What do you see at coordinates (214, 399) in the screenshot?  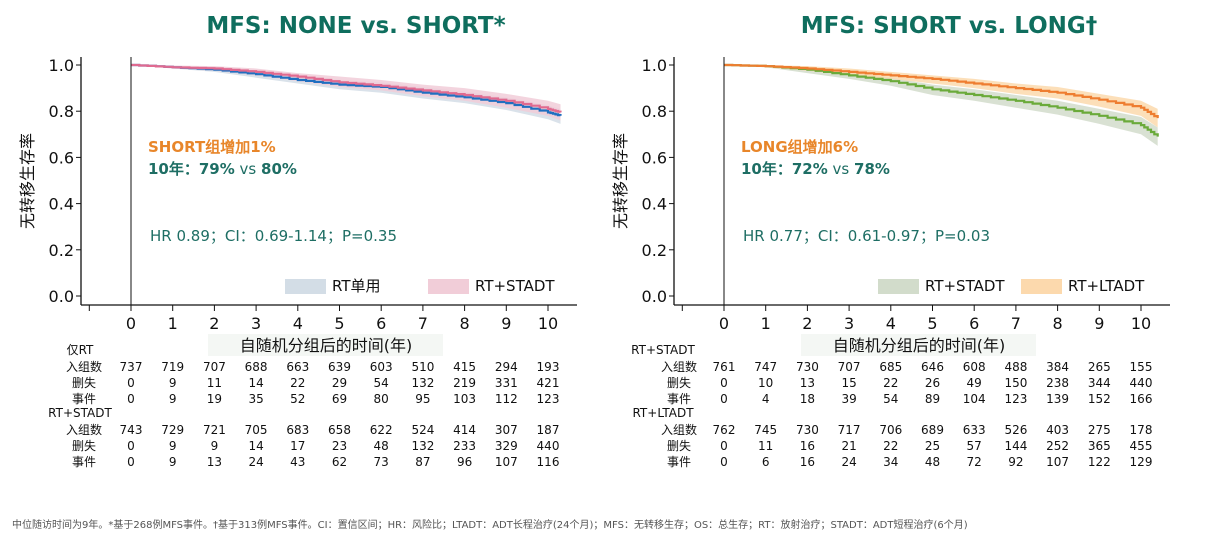 I see `risk-cell: 19` at bounding box center [214, 399].